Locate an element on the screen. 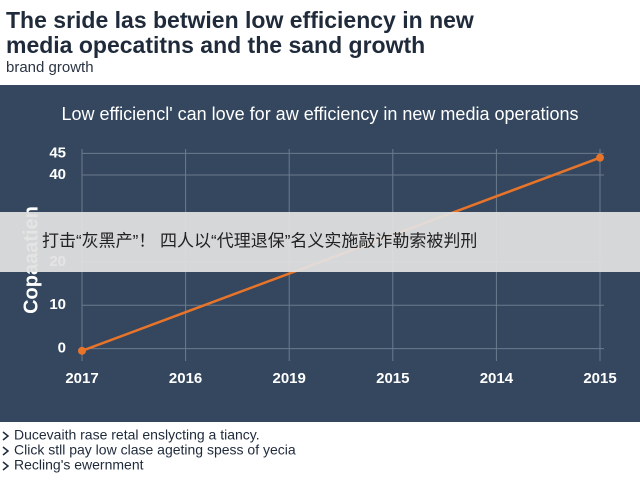 This screenshot has width=640, height=480. banner-text: 打击“灰黑产”！ 四人以“代理退保”名义实施敲诈勒索被判刑 is located at coordinates (259, 240).